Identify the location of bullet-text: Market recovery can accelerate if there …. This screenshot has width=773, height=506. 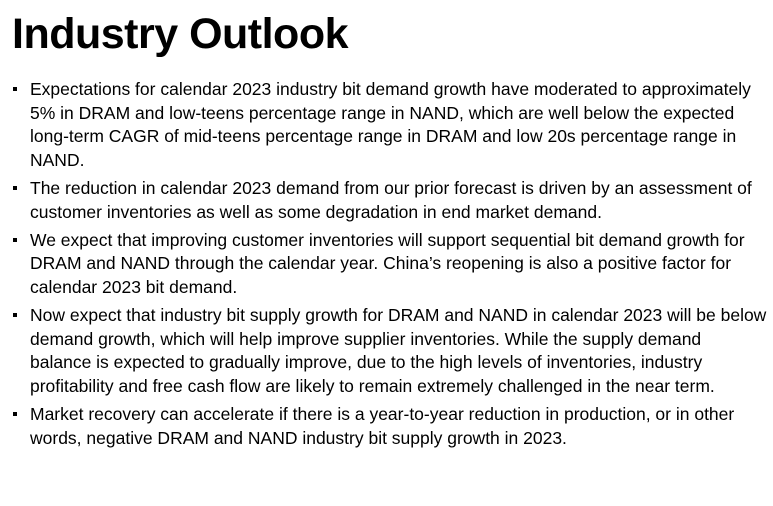
(382, 426).